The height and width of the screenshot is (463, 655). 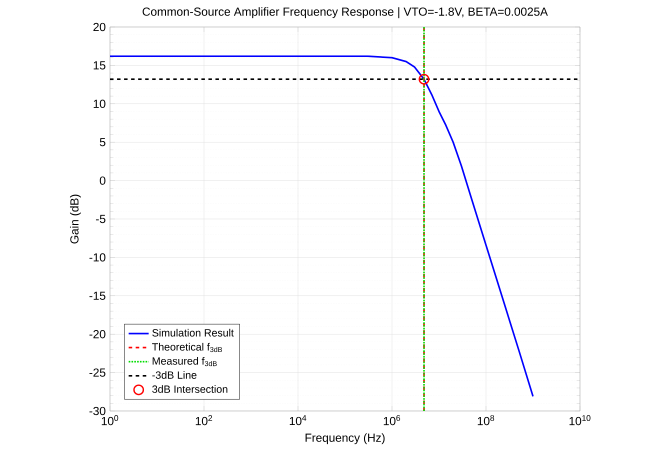 What do you see at coordinates (75, 219) in the screenshot?
I see `y-axis-title: Gain (dB)` at bounding box center [75, 219].